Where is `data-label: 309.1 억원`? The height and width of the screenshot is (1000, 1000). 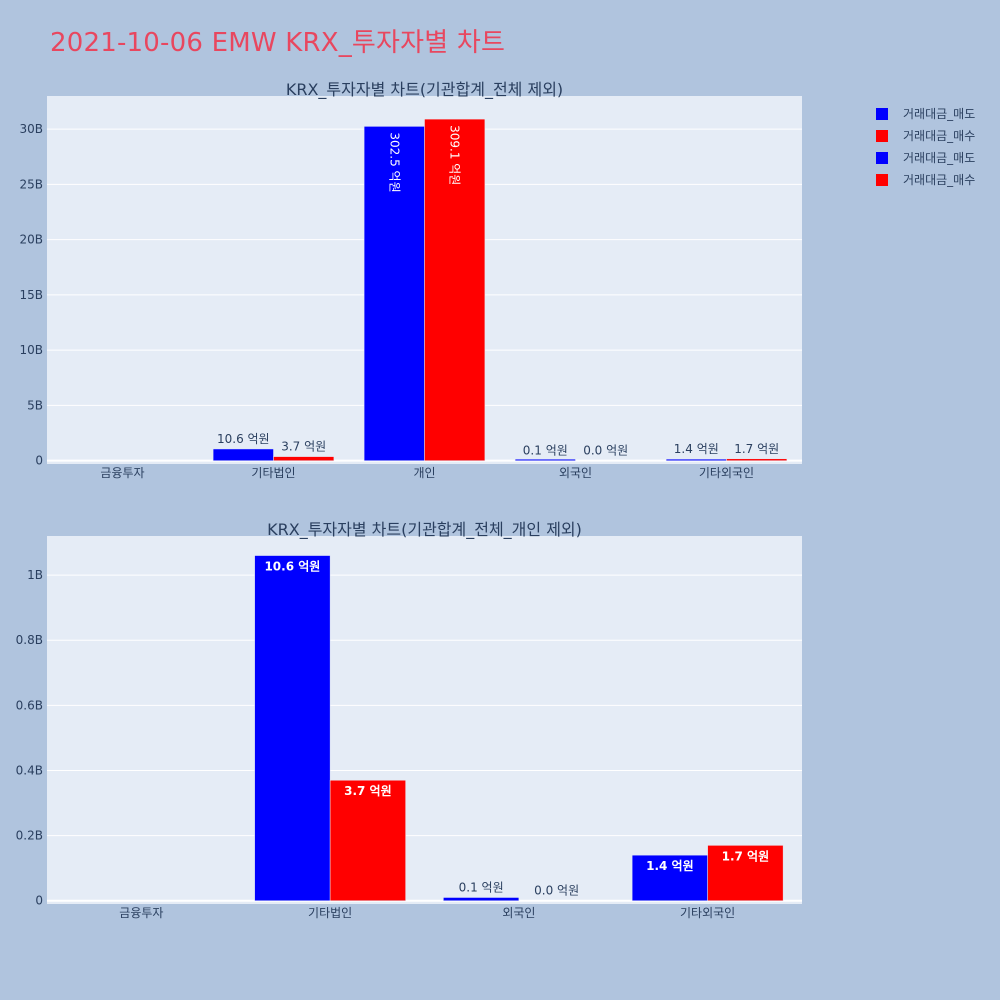 data-label: 309.1 억원 is located at coordinates (455, 155).